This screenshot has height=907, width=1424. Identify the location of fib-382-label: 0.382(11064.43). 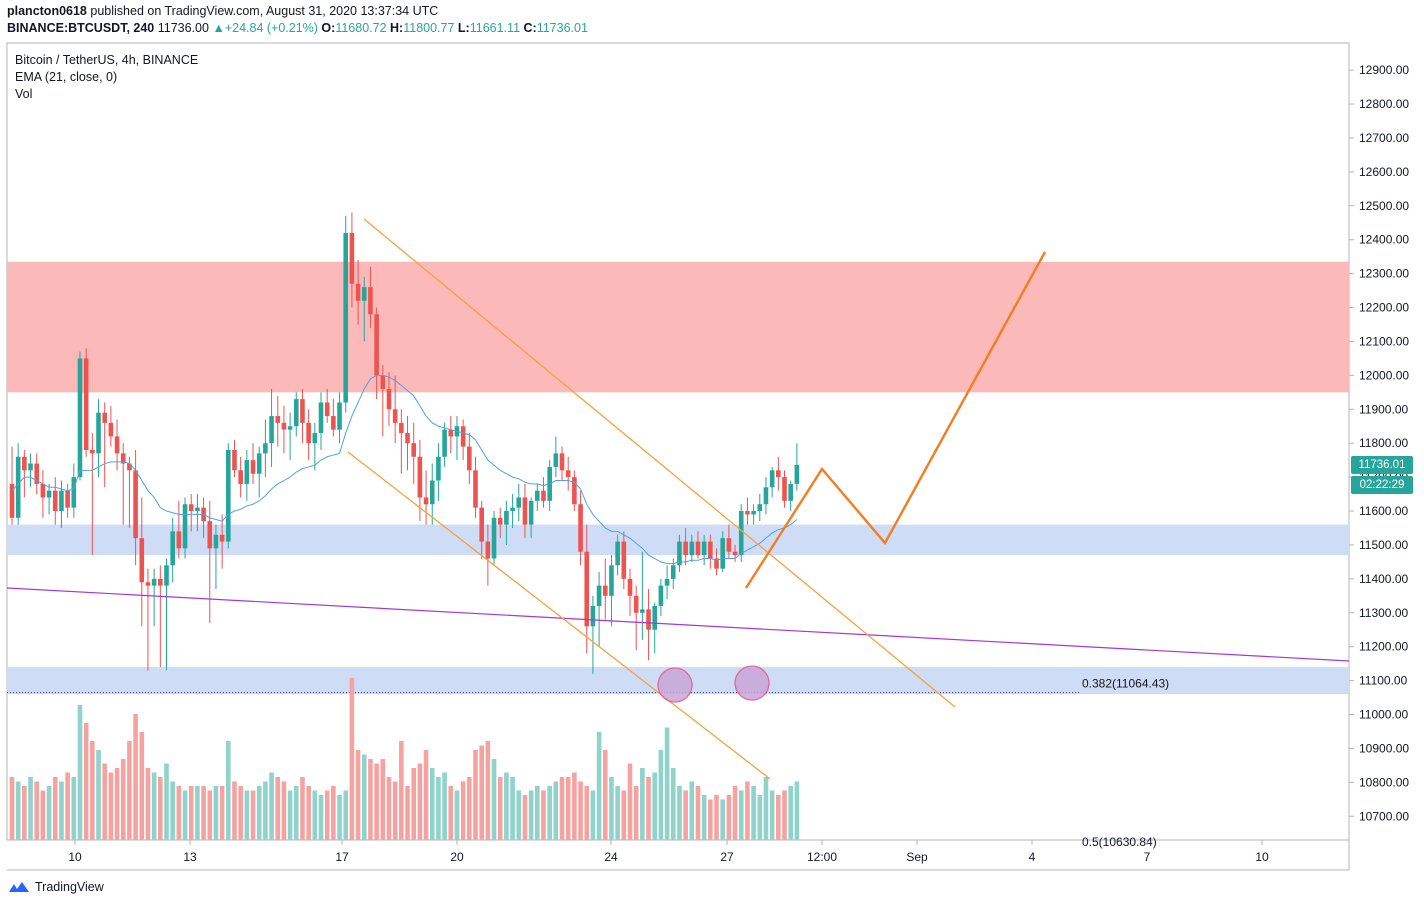
(1125, 684).